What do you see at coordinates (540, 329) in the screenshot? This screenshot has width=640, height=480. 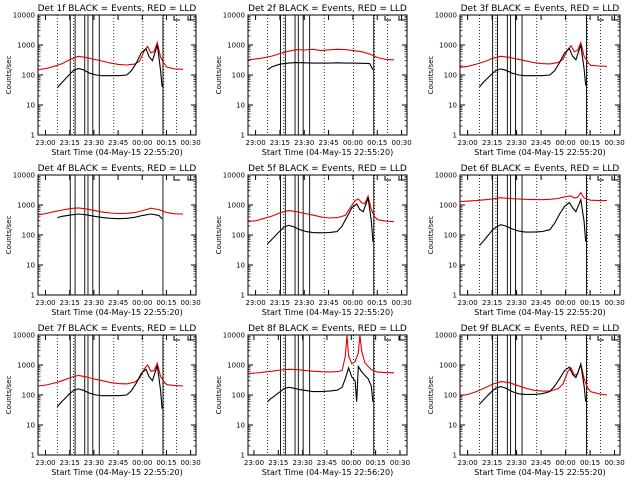 I see `panel-title: Det 9f BLACK = Events, RED = LLD` at bounding box center [540, 329].